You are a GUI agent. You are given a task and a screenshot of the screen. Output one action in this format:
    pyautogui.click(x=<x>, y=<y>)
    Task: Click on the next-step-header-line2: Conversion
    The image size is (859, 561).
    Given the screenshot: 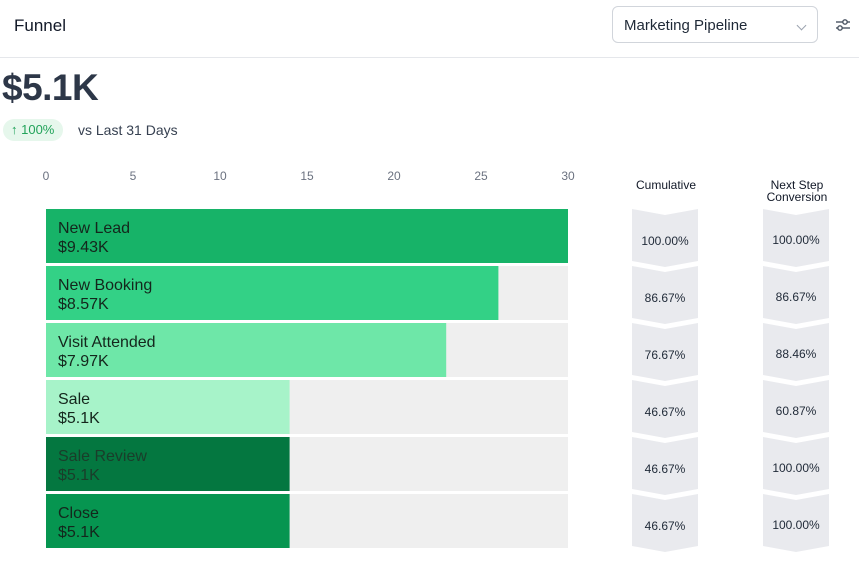 What is the action you would take?
    pyautogui.click(x=797, y=197)
    